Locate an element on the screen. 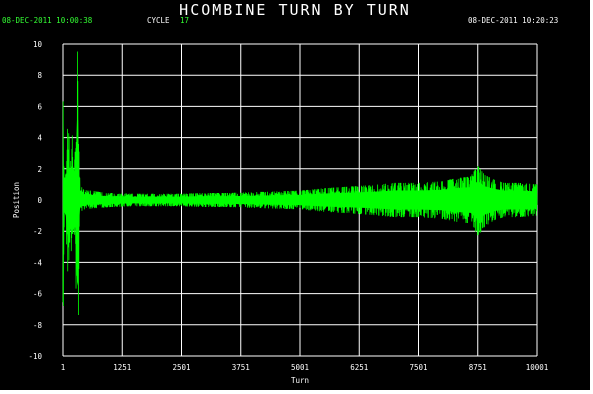  y-tick-label: -2 is located at coordinates (37, 231).